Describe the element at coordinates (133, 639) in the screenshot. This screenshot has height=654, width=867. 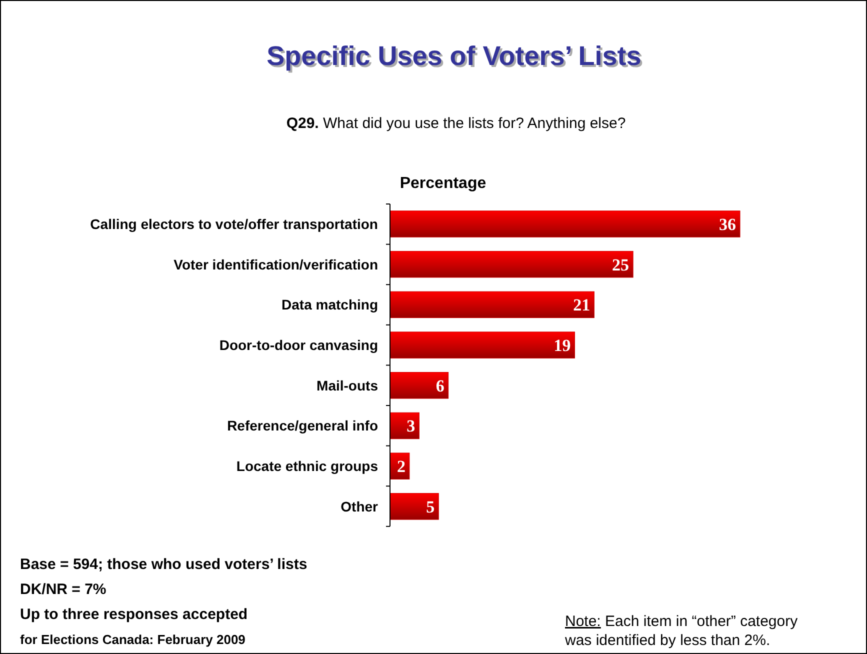
I see `text: for Elections Canada: February 2009` at that location.